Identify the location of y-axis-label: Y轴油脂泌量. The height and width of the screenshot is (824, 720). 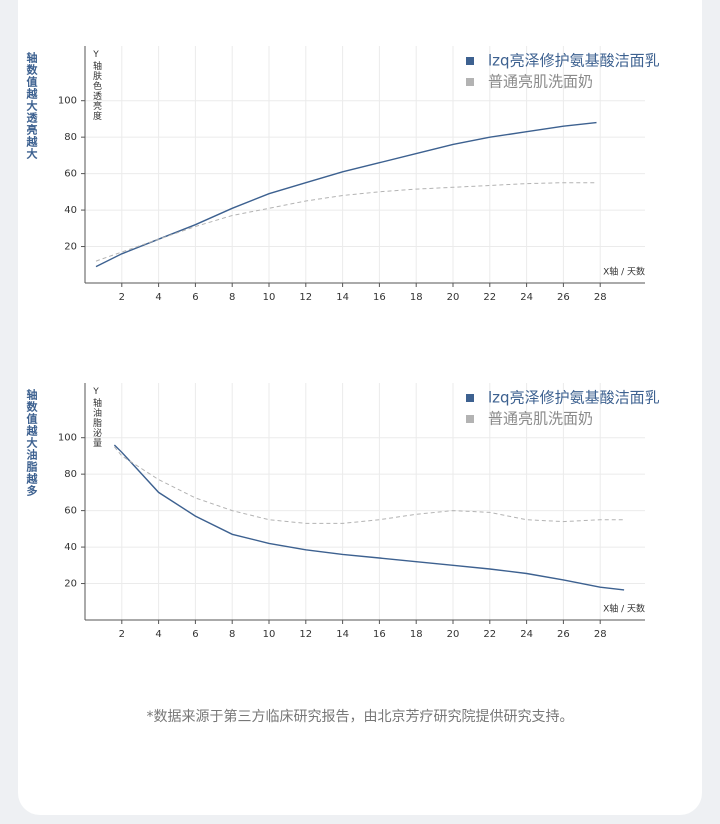
(96, 417).